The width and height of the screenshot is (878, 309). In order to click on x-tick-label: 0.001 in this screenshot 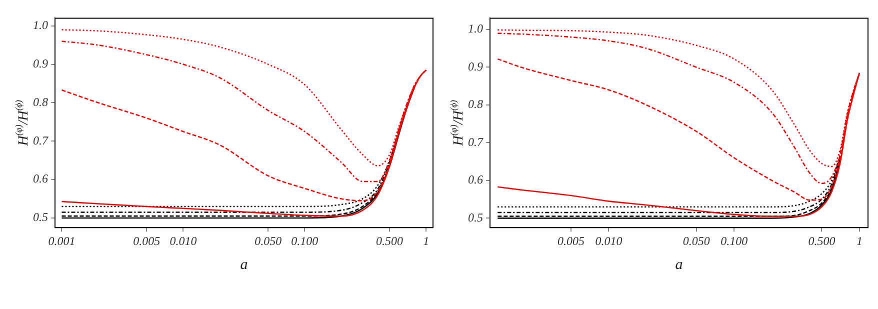, I will do `click(62, 241)`.